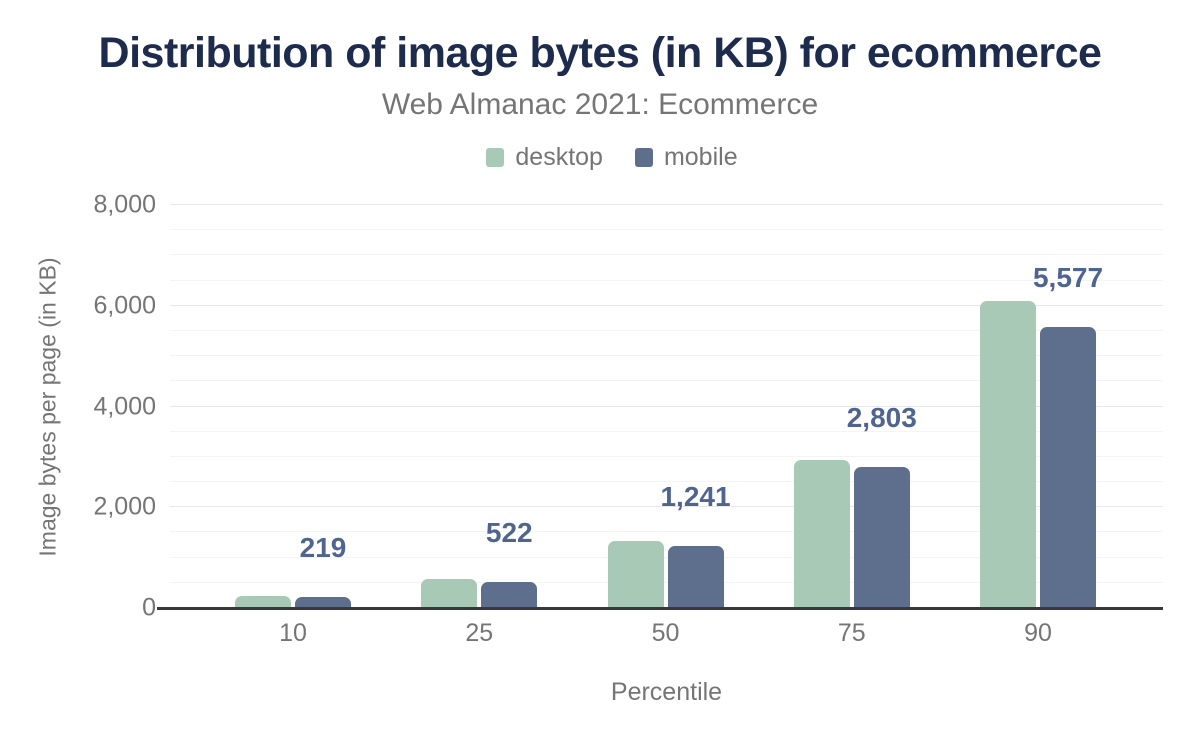  Describe the element at coordinates (509, 532) in the screenshot. I see `data-label-p25: 522` at that location.